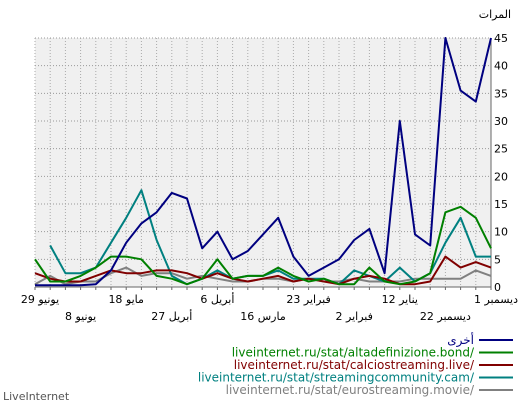  I want to click on y-tick-label: 45, so click(501, 38).